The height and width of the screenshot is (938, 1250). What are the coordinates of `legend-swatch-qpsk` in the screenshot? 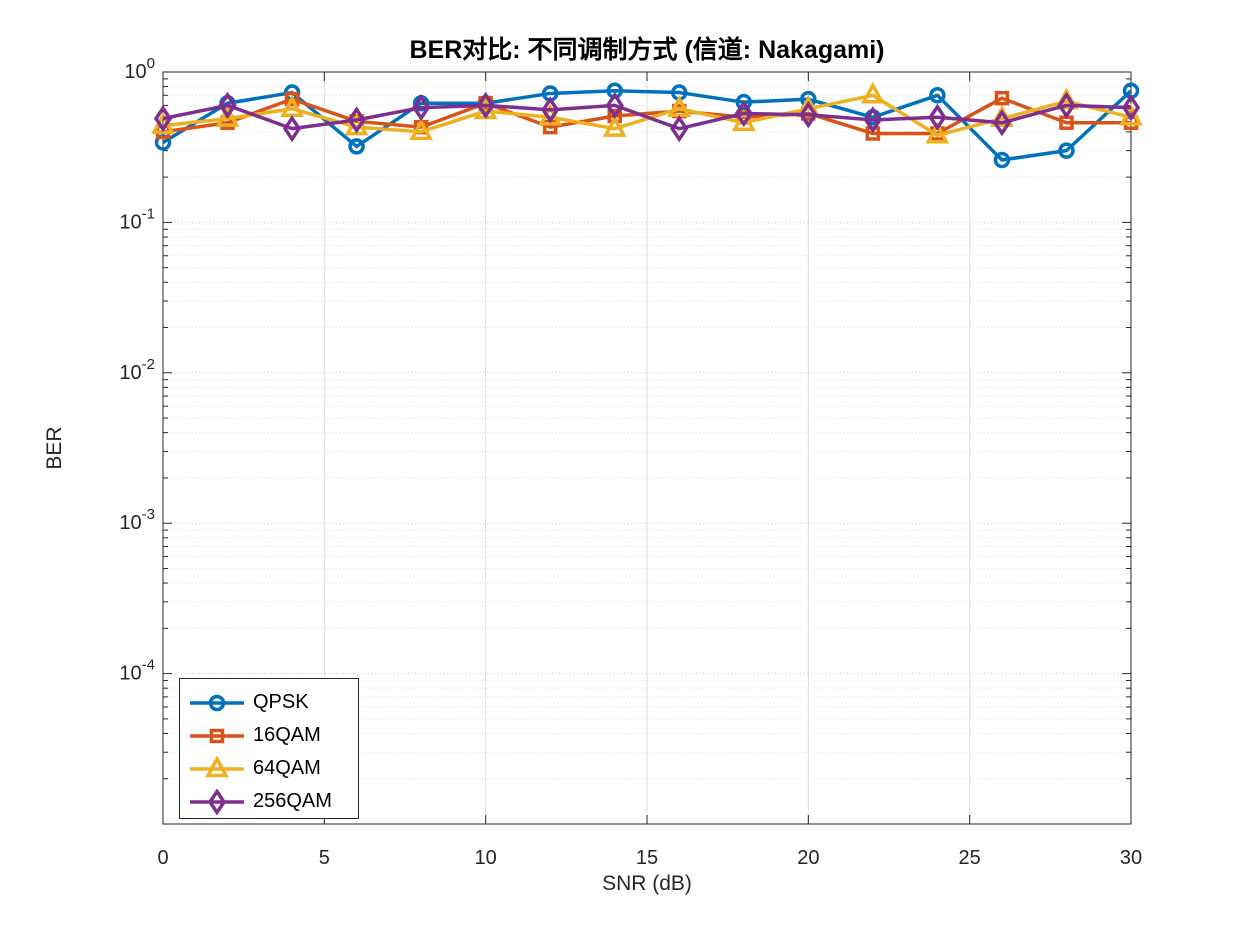 It's located at (217, 702).